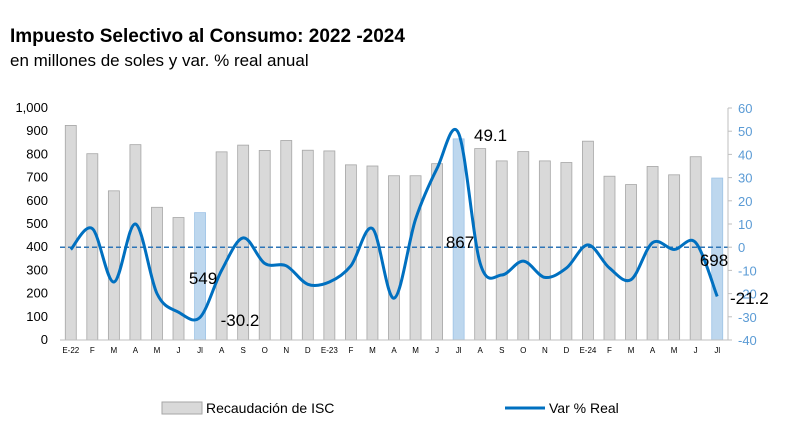  What do you see at coordinates (37, 223) in the screenshot?
I see `y-left-tick: 500` at bounding box center [37, 223].